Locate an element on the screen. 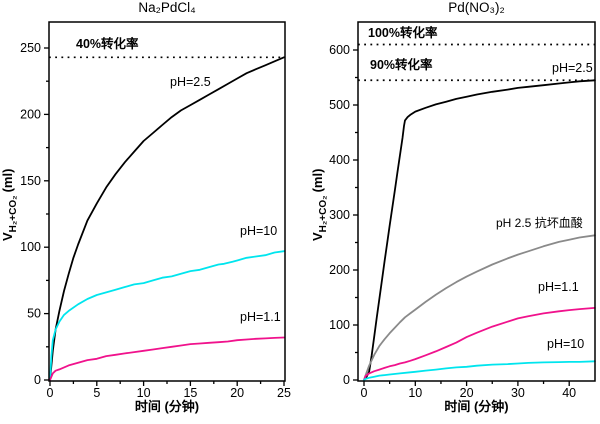 Image resolution: width=600 pixels, height=424 pixels. curve-label-right-ph1-1: pH=1.1 is located at coordinates (558, 287).